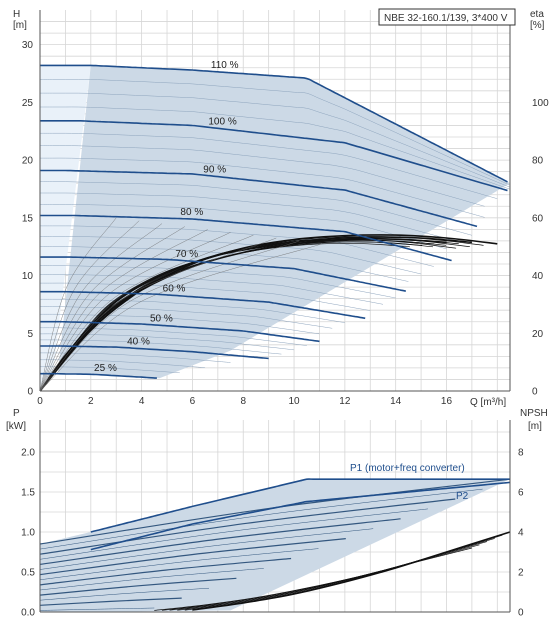 The width and height of the screenshot is (557, 624). Describe the element at coordinates (28, 573) in the screenshot. I see `power-tick-label: 0.5` at that location.